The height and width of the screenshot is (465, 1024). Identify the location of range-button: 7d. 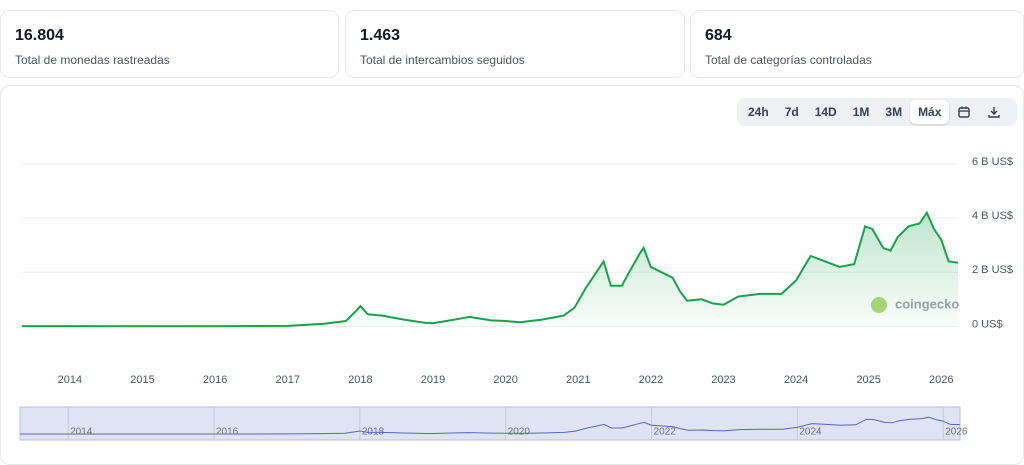
(791, 112).